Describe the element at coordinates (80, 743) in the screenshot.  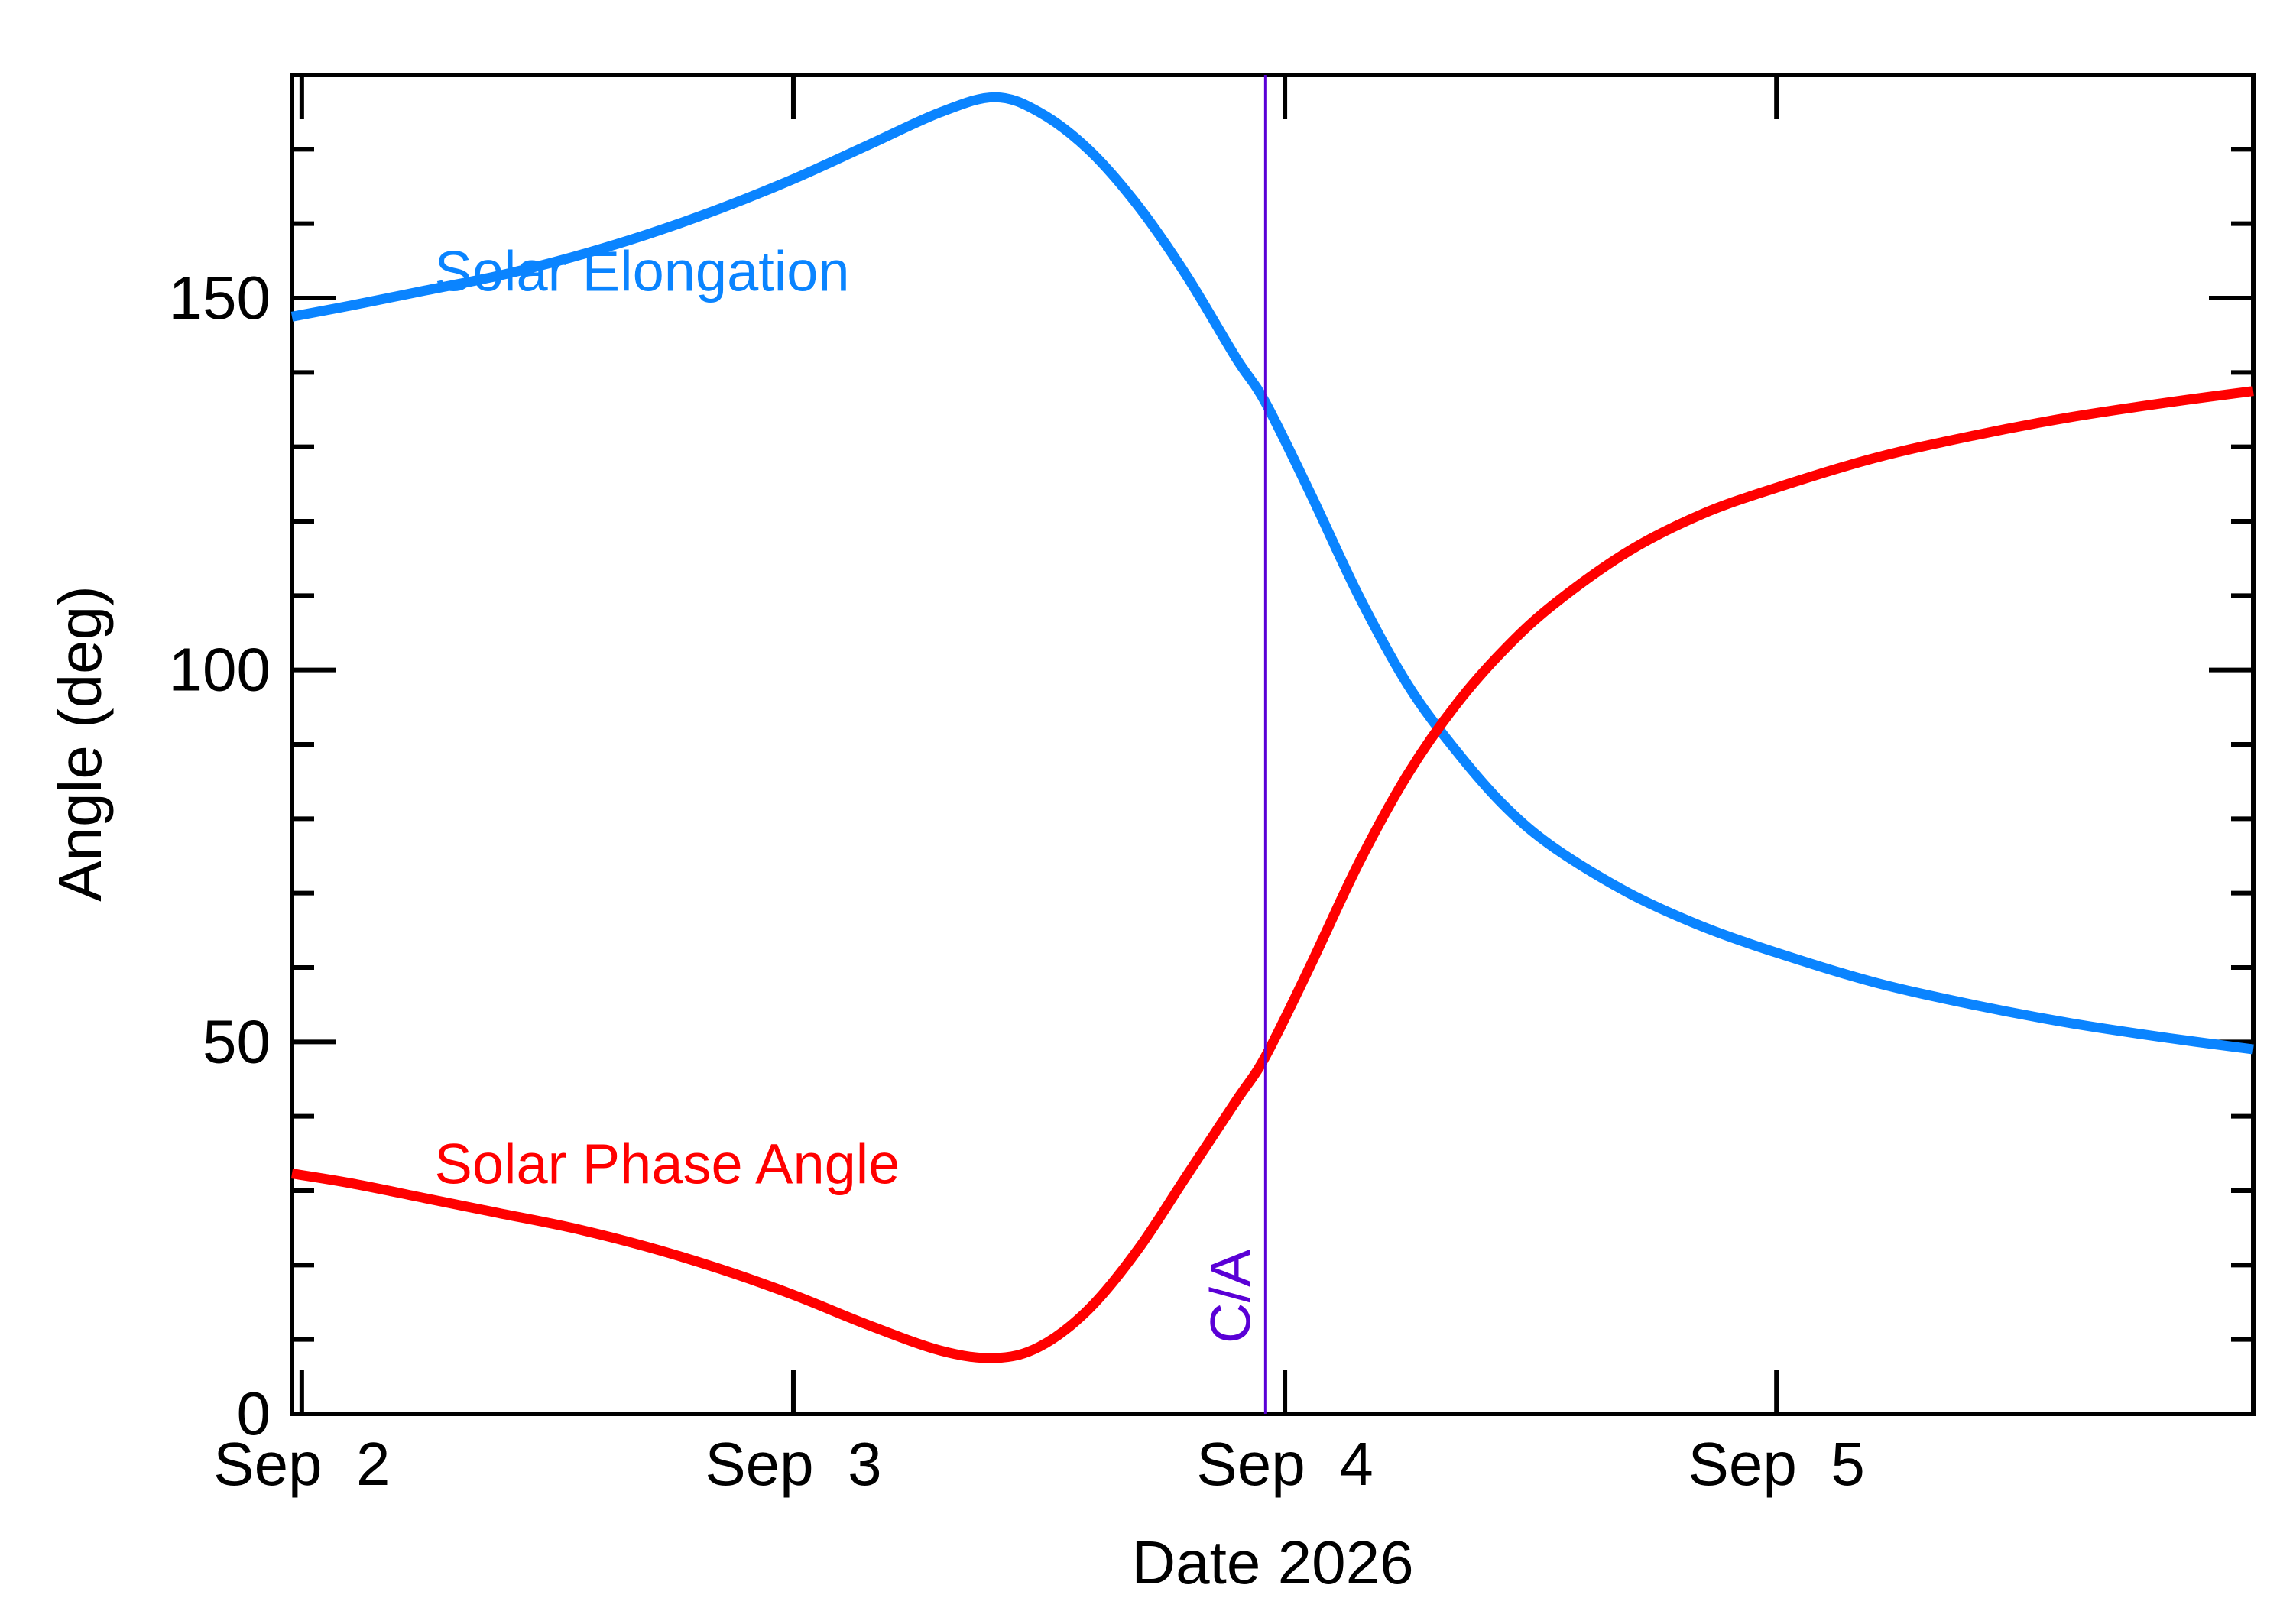
I see `y-axis-label: Angle (deg)` at that location.